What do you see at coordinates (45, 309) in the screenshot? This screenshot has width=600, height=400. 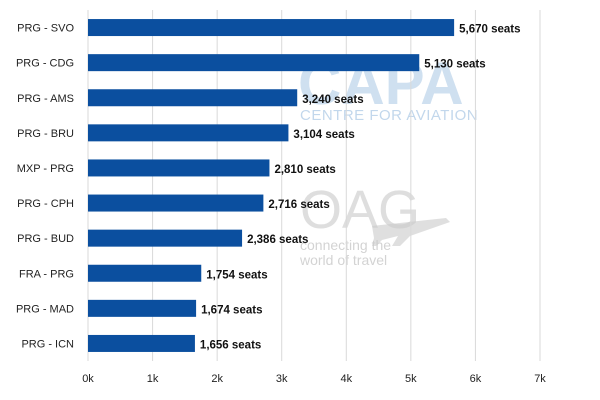 I see `category-label: PRG - MAD` at bounding box center [45, 309].